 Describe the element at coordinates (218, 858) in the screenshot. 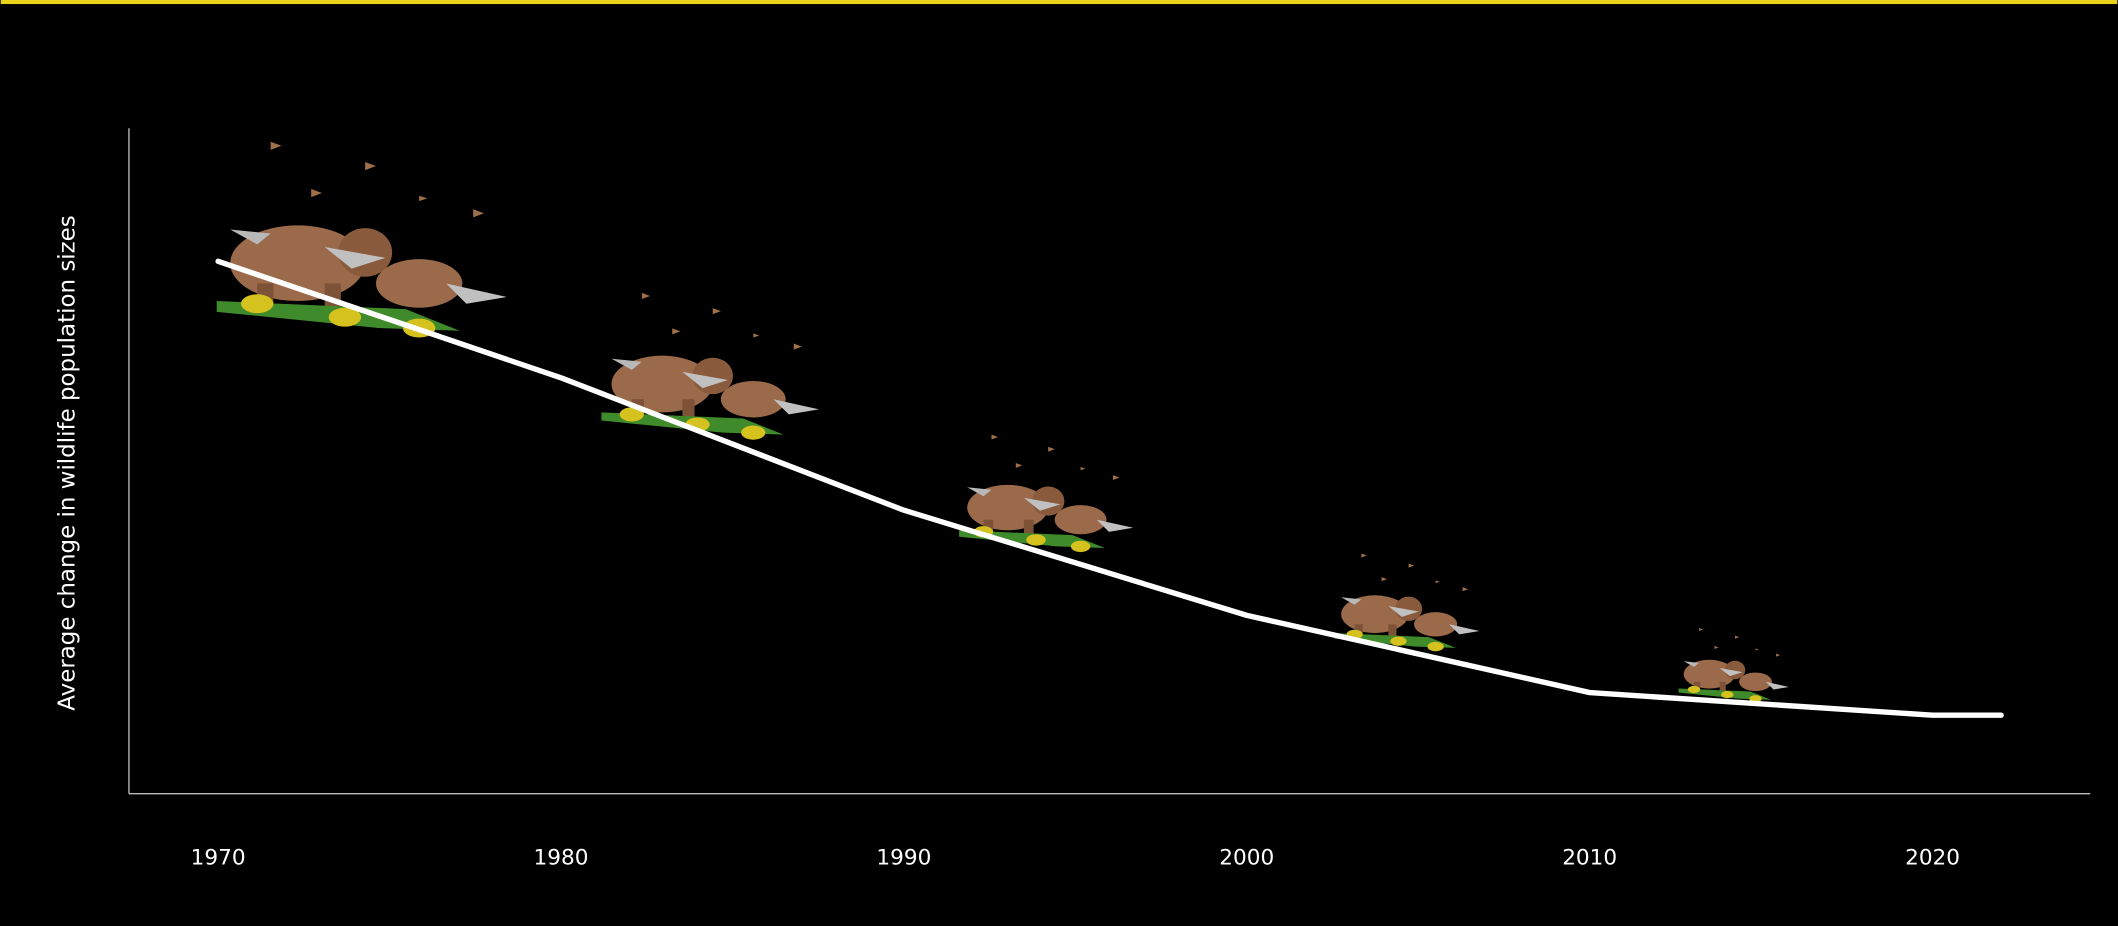

I see `x-tick-label: 1970` at that location.